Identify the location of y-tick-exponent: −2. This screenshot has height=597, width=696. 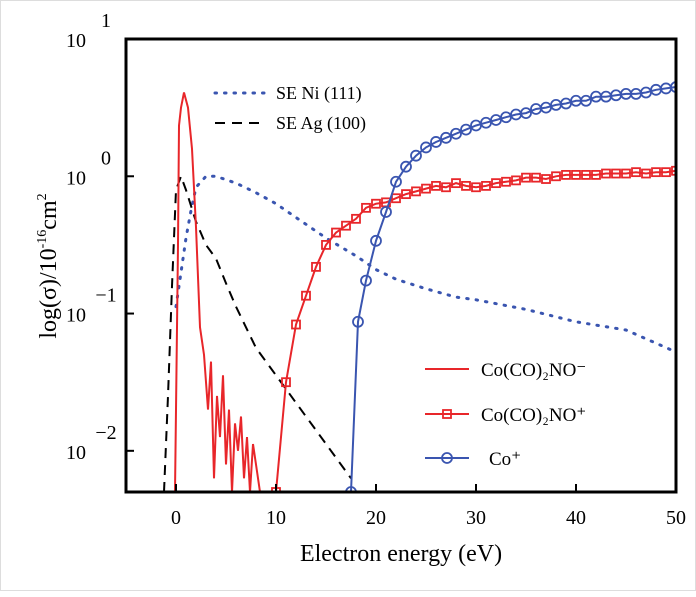
(105, 433).